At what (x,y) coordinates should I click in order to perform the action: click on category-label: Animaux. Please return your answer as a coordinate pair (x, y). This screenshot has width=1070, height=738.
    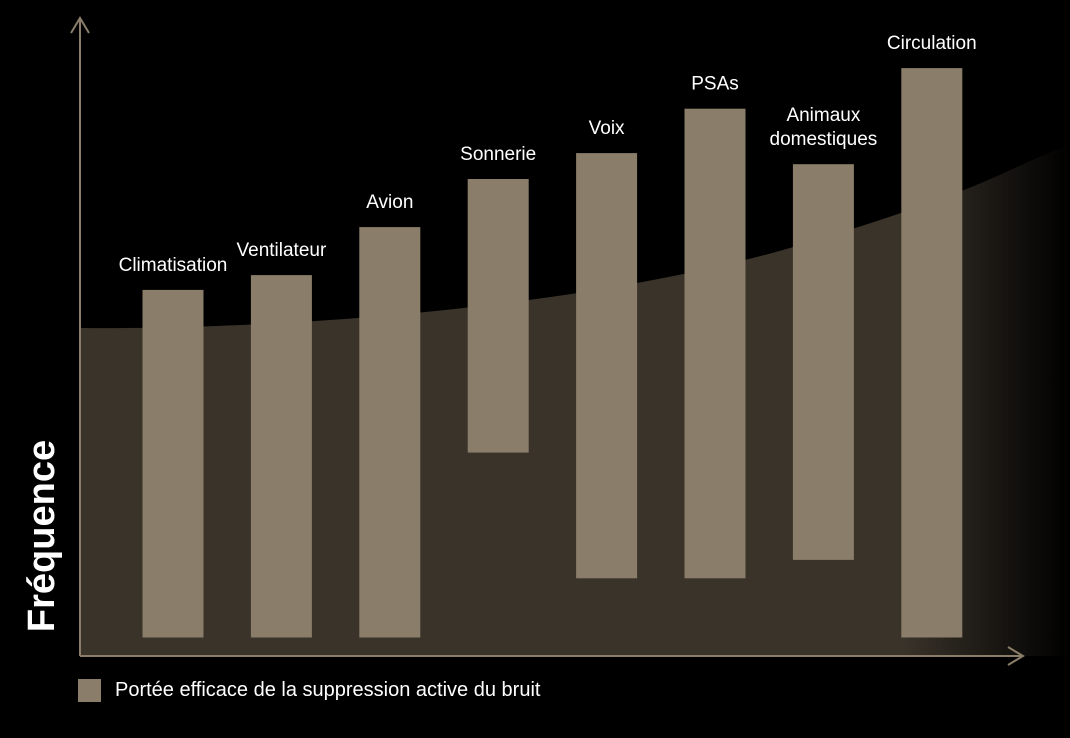
    Looking at the image, I should click on (823, 115).